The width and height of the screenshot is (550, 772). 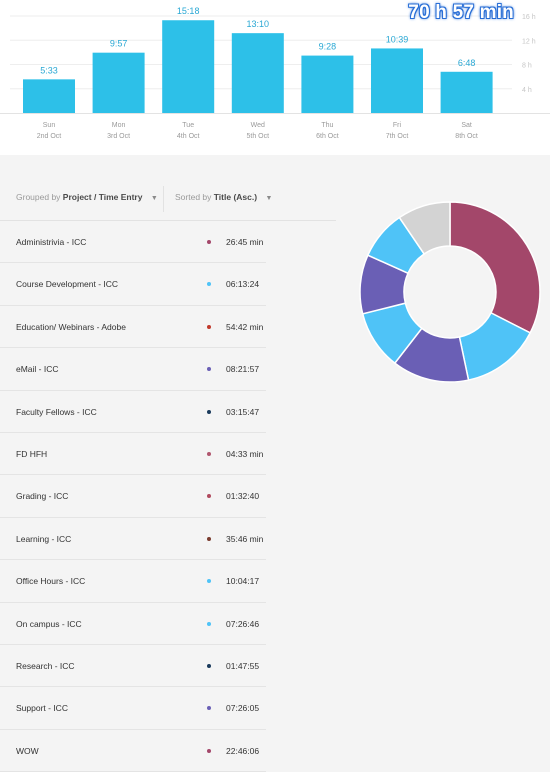 What do you see at coordinates (529, 41) in the screenshot?
I see `y-tick-label: 12 h` at bounding box center [529, 41].